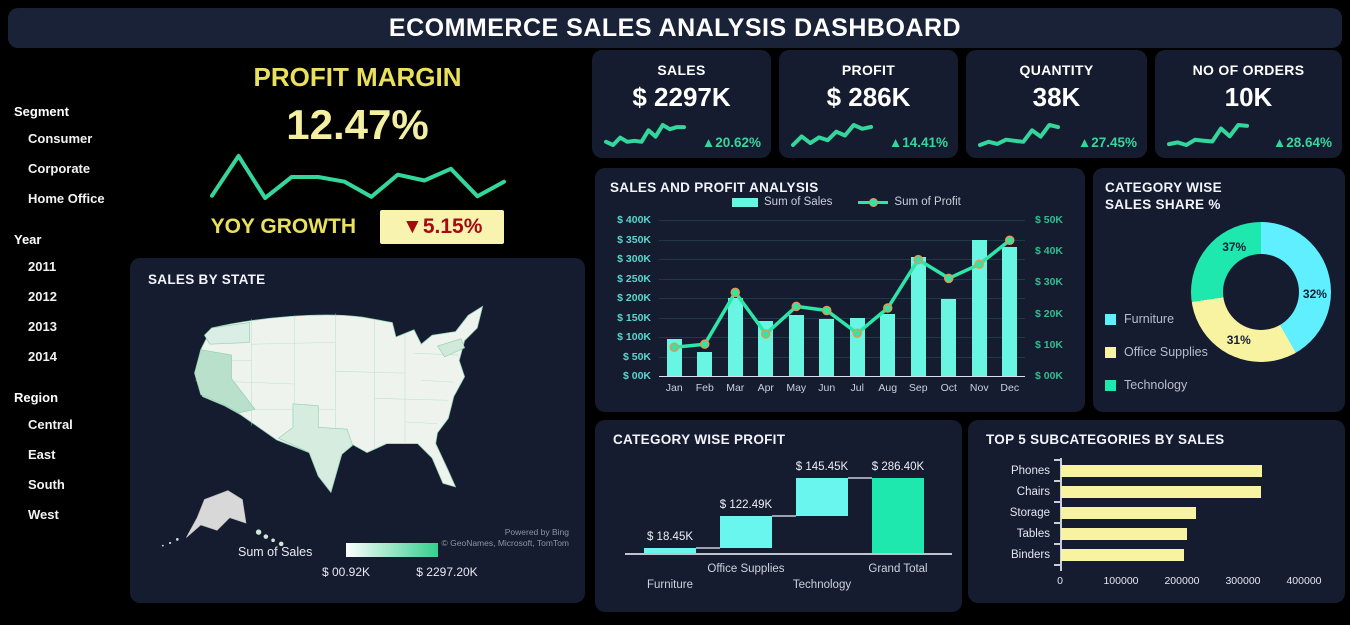 The image size is (1350, 625). Describe the element at coordinates (71, 155) in the screenshot. I see `sidebar-group-segment: Segment Consumer Corporate Home Office` at that location.